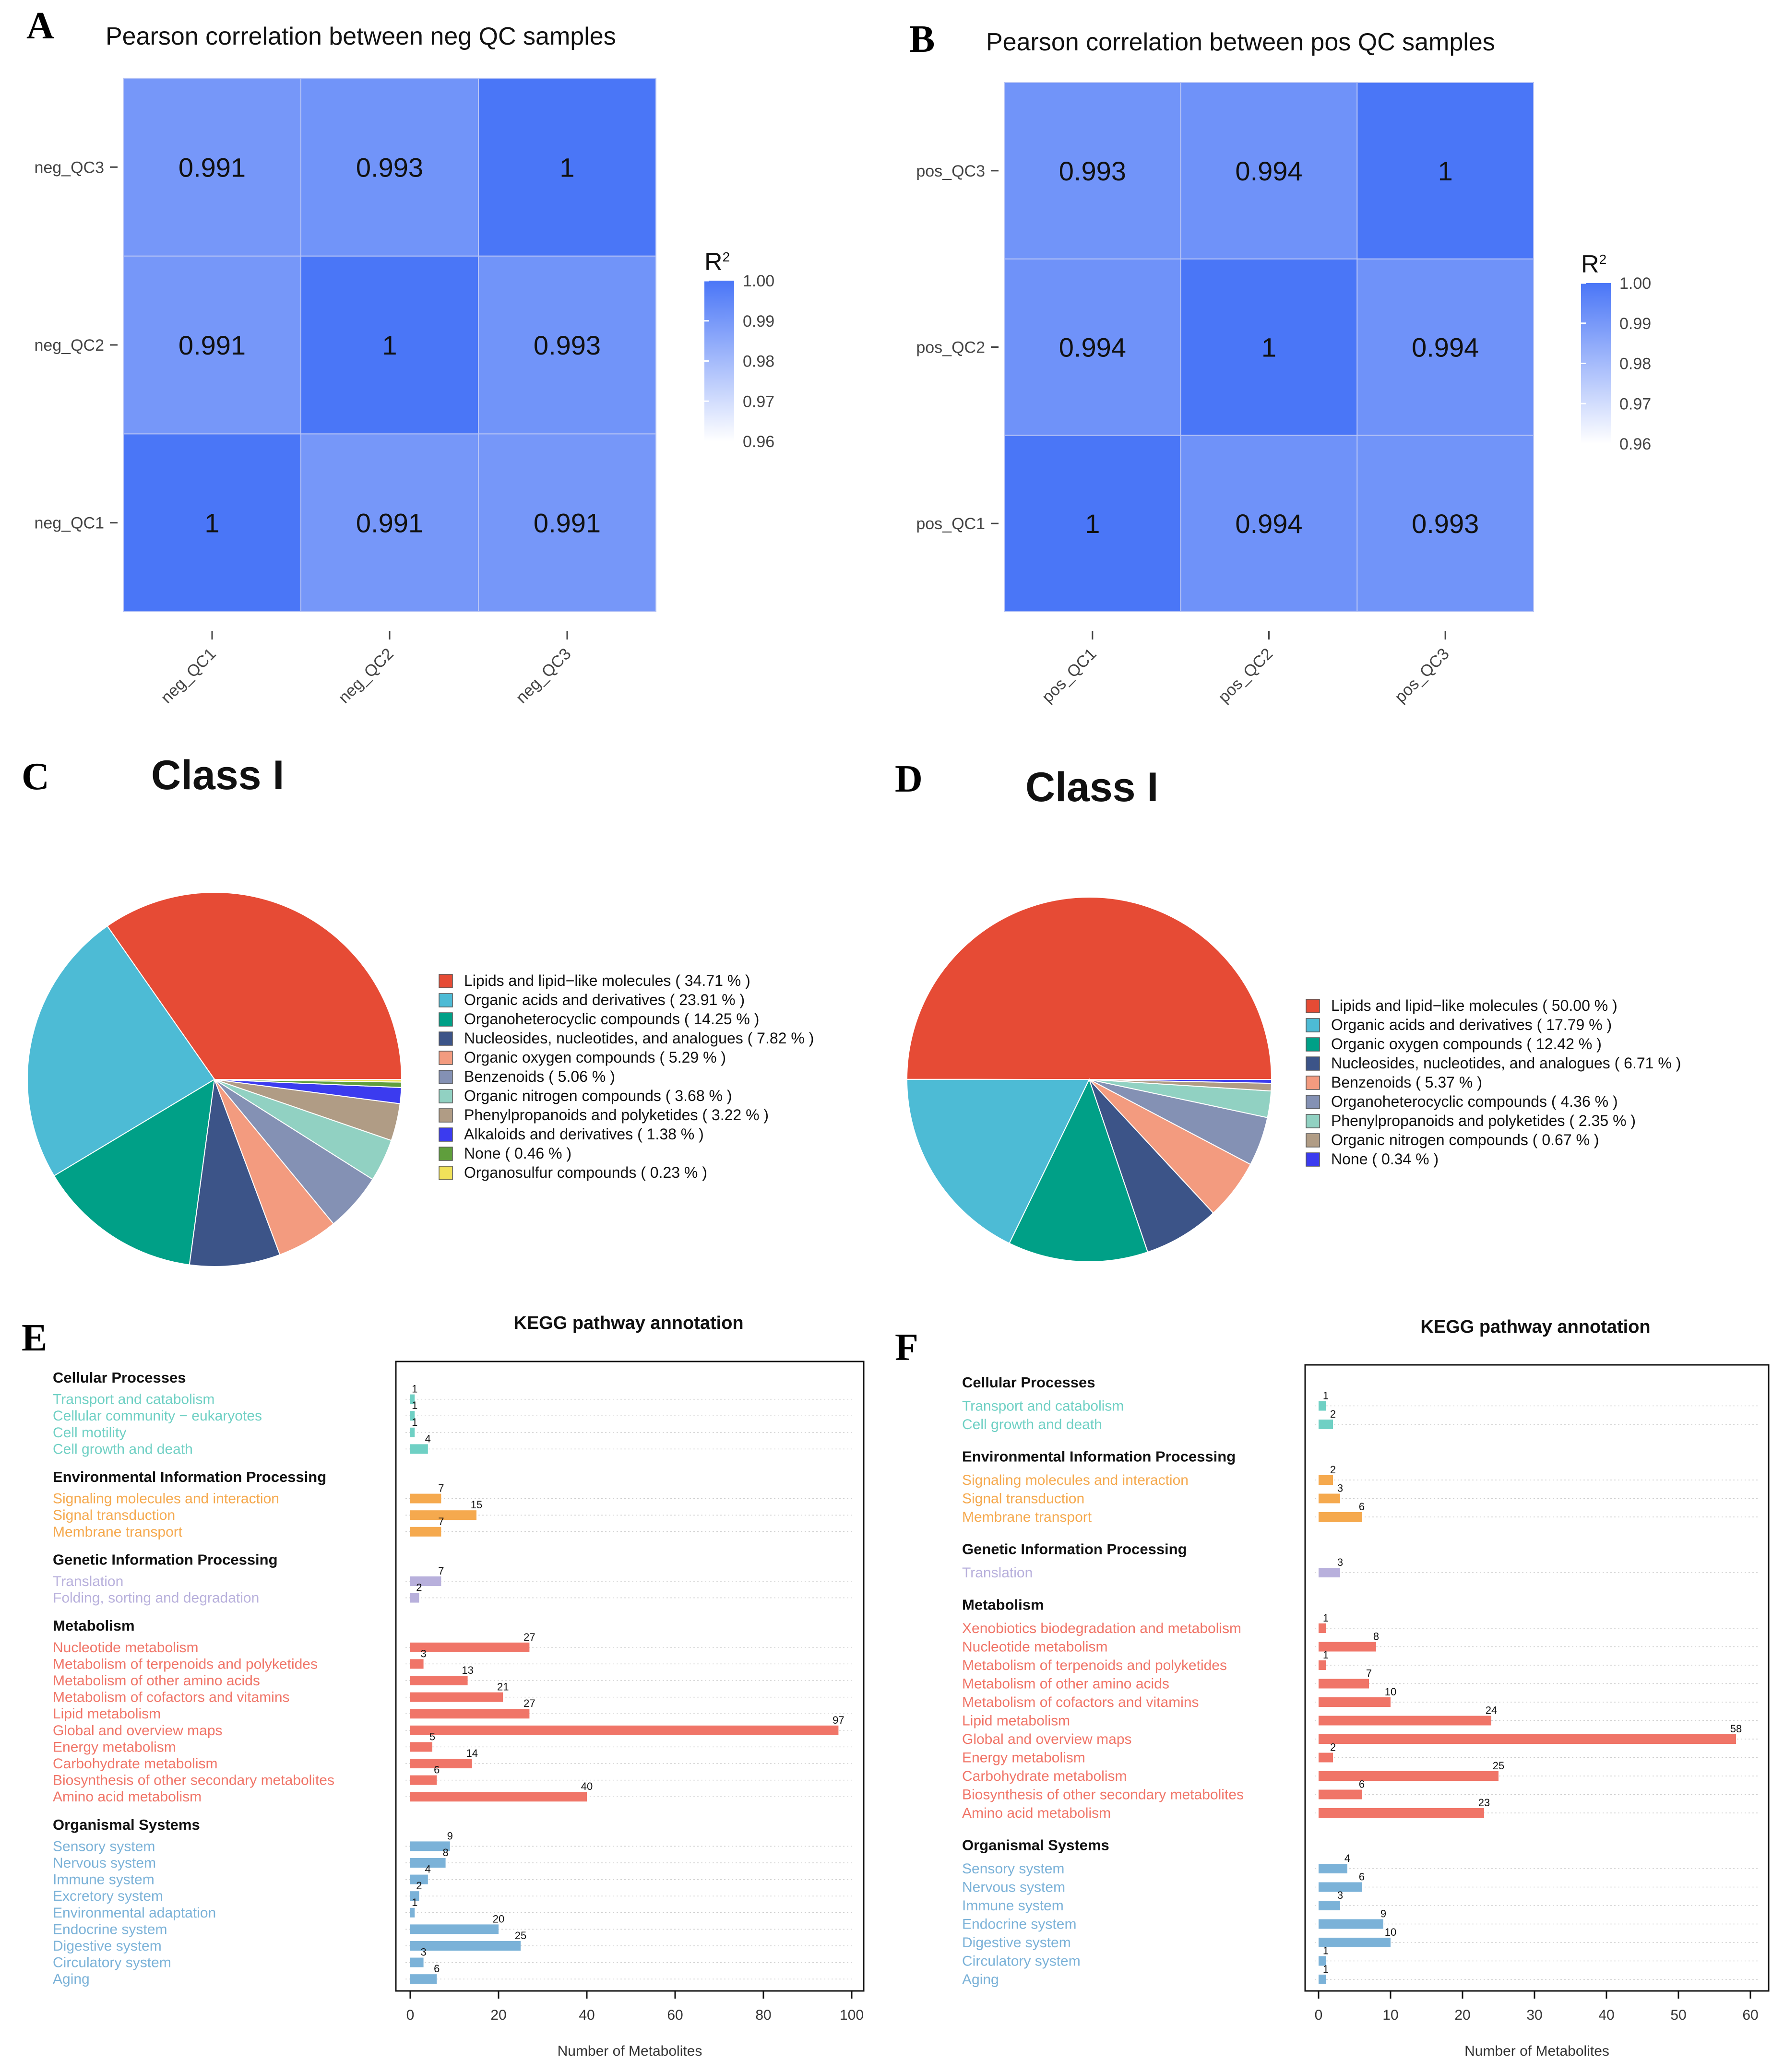  What do you see at coordinates (1635, 364) in the screenshot?
I see `legend-tick-label: 0.98` at bounding box center [1635, 364].